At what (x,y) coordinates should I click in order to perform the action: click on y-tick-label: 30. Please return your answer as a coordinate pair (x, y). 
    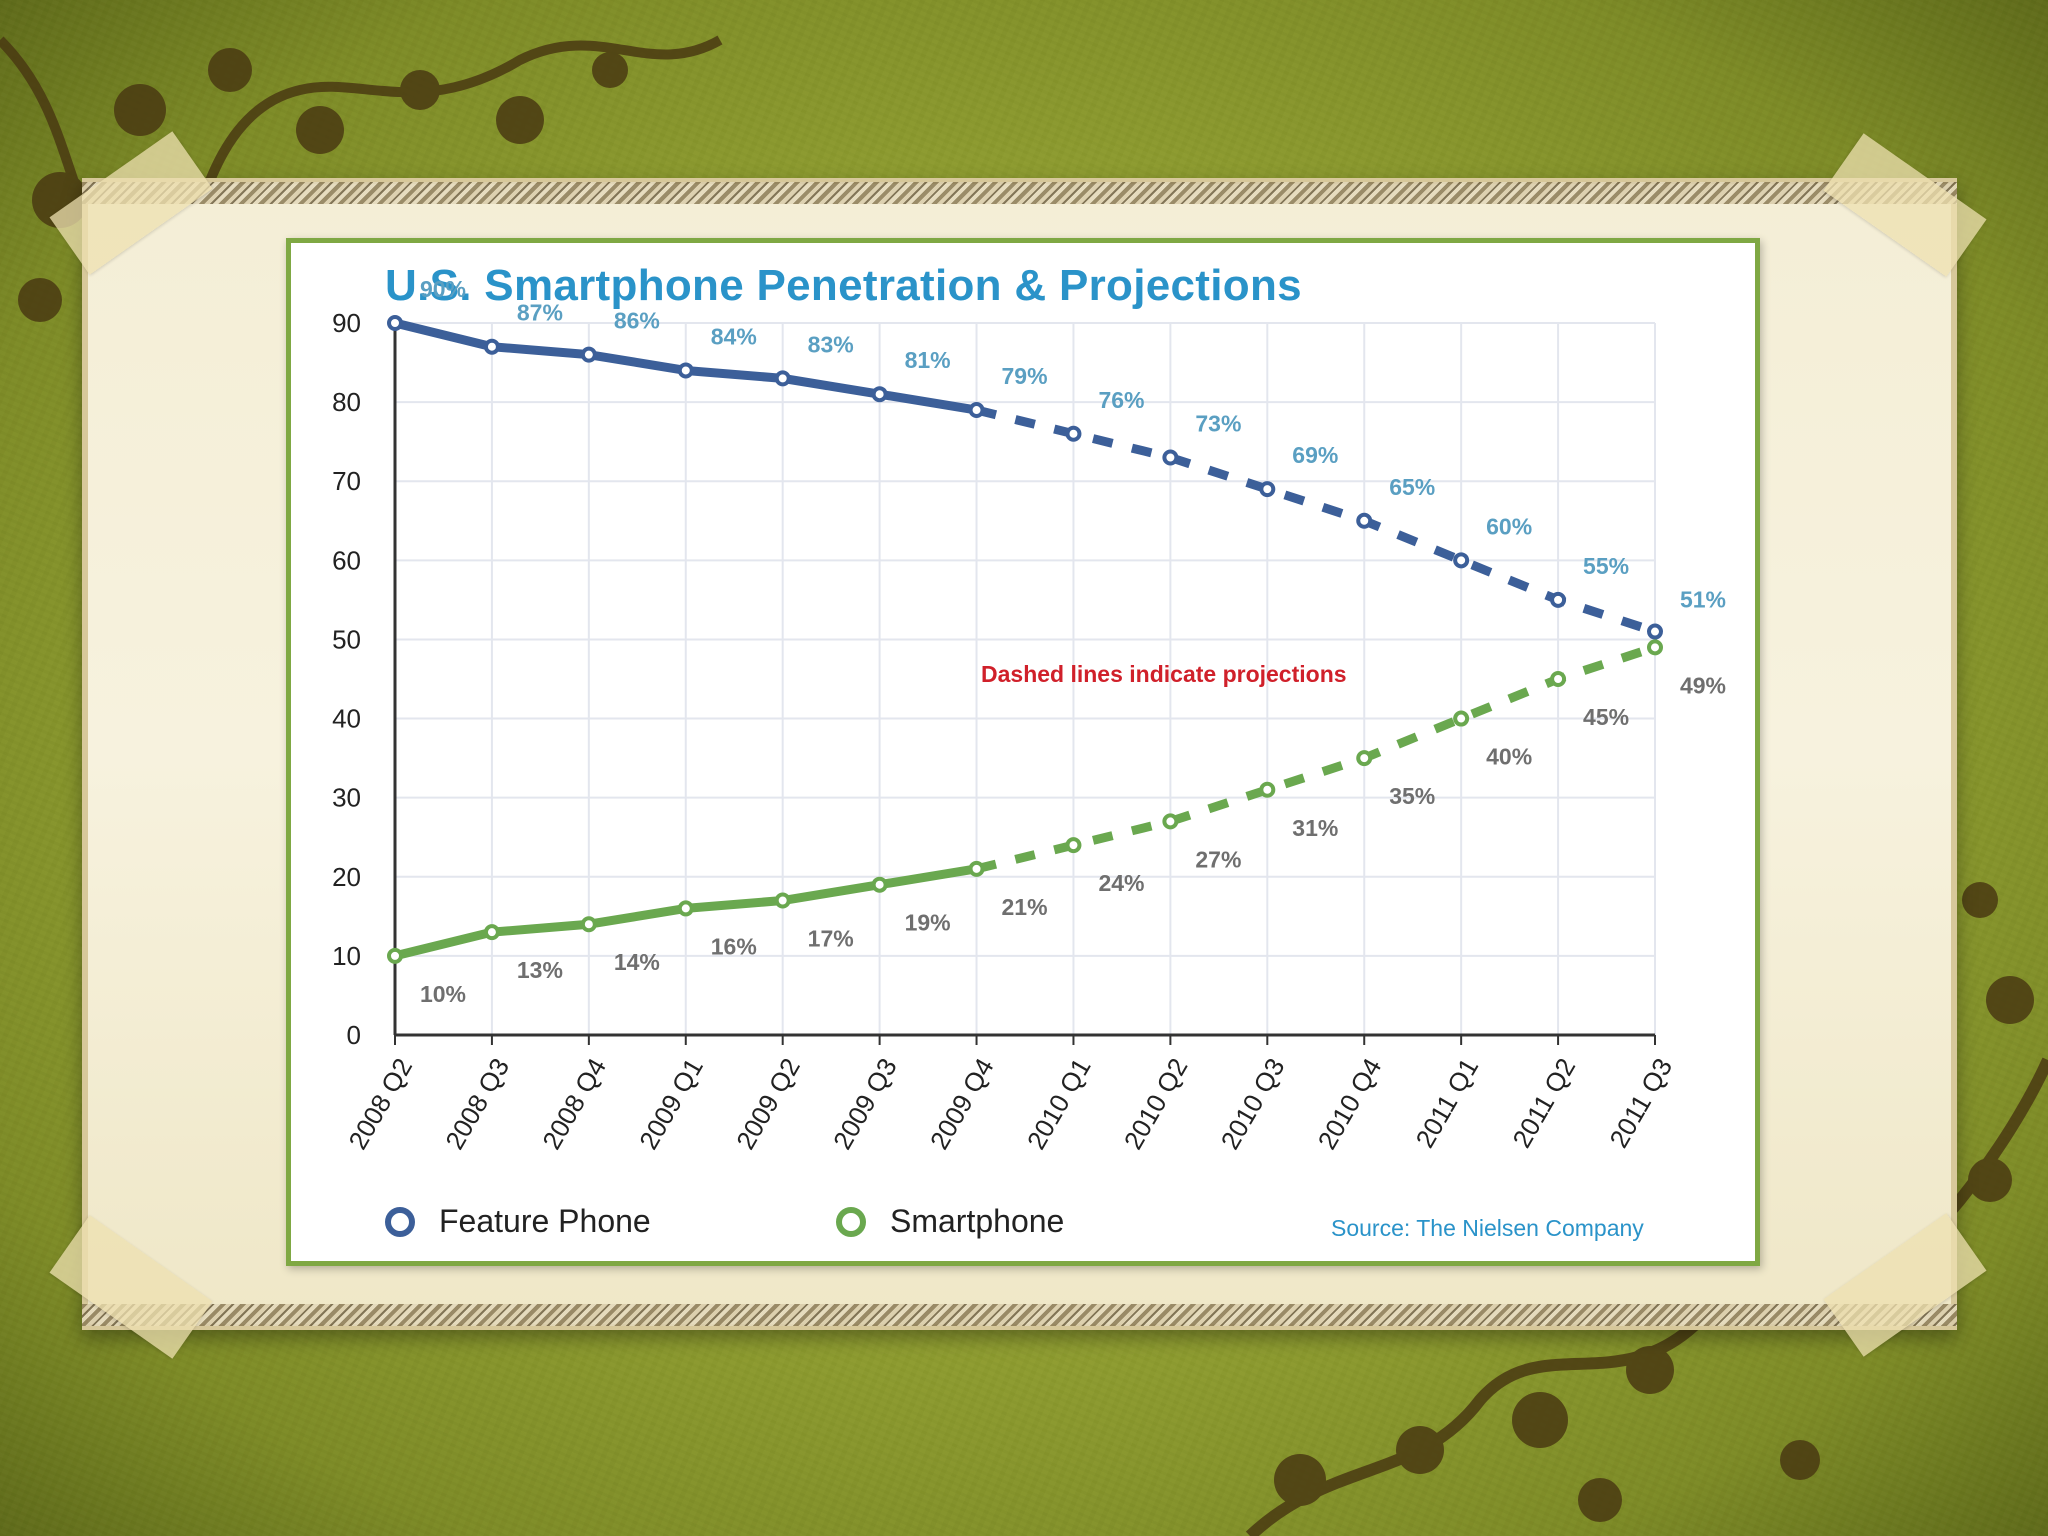
    Looking at the image, I should click on (346, 798).